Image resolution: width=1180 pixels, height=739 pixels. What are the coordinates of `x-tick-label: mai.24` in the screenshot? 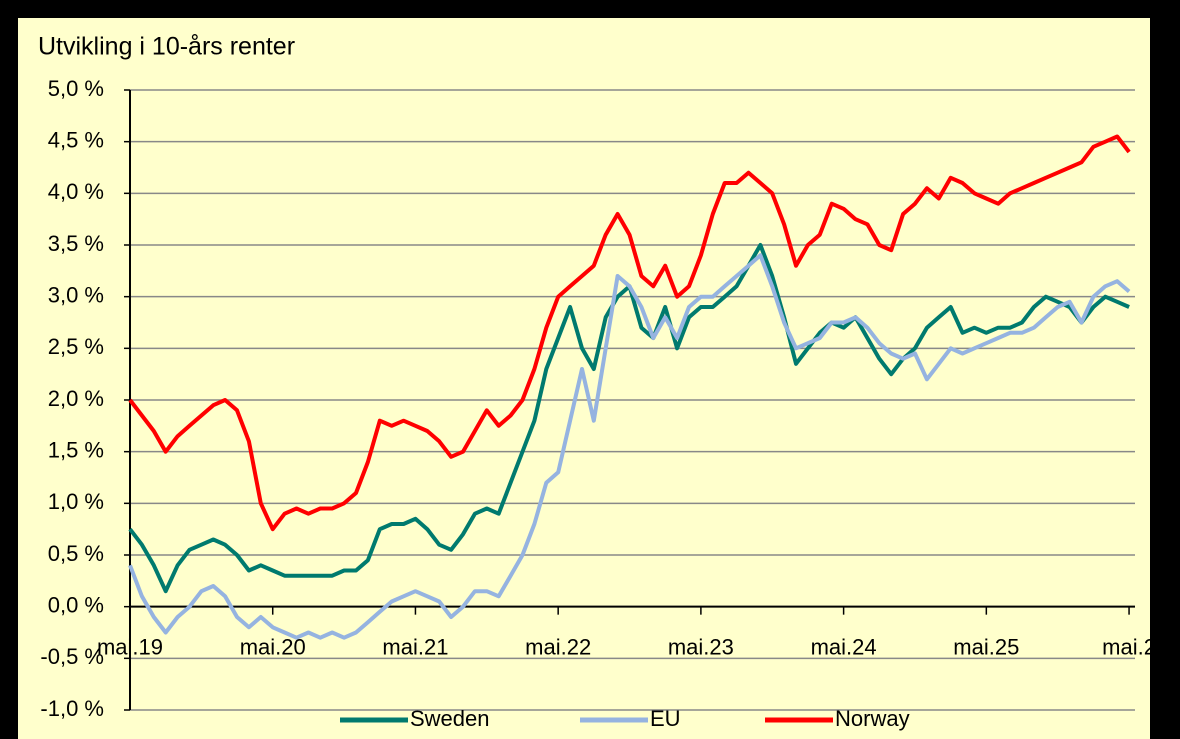 It's located at (844, 646).